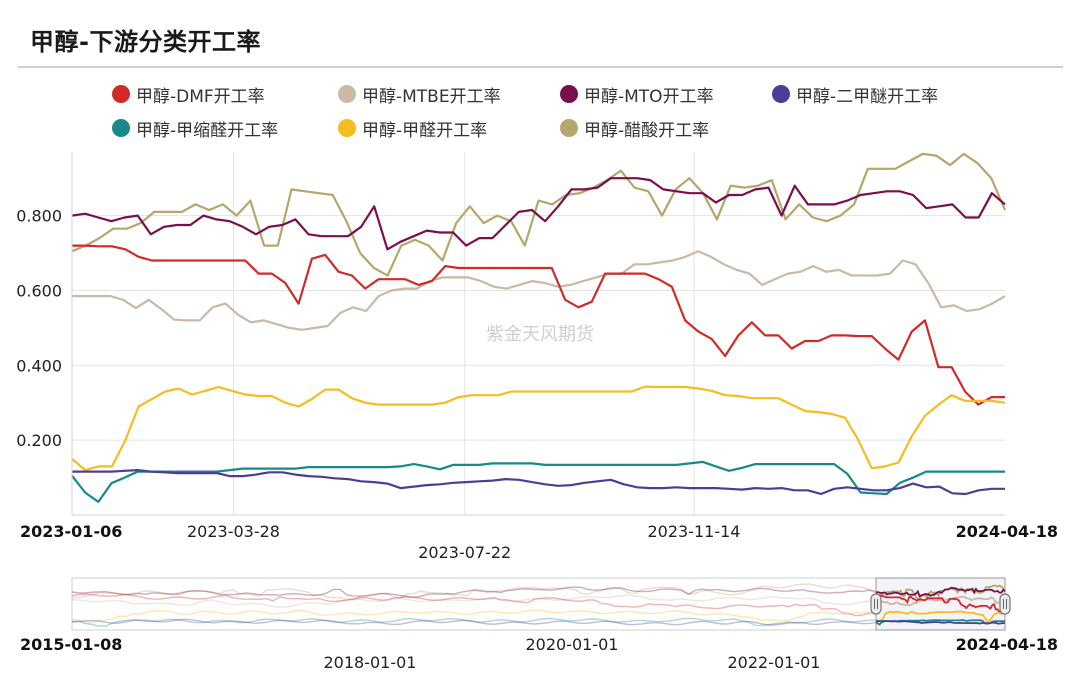 This screenshot has width=1080, height=682. I want to click on legend-label: 甲醇-甲醛开工率, so click(425, 130).